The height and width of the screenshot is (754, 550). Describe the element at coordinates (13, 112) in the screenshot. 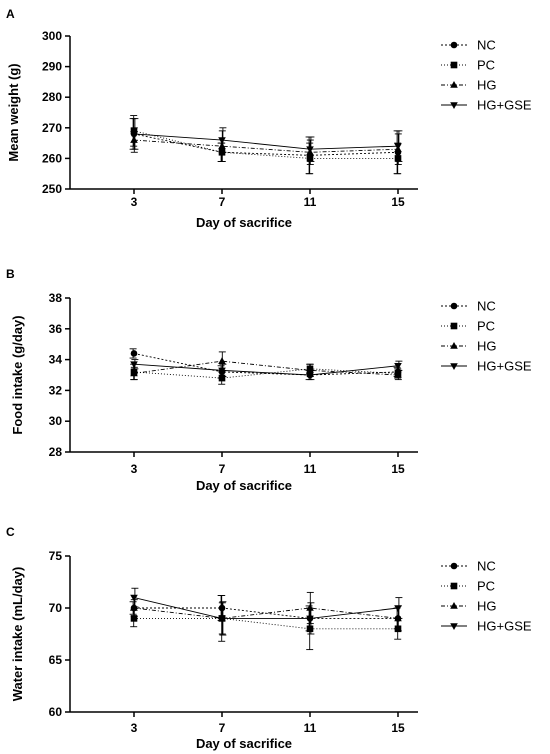

I see `y-axis-title: Mean weight (g)` at that location.